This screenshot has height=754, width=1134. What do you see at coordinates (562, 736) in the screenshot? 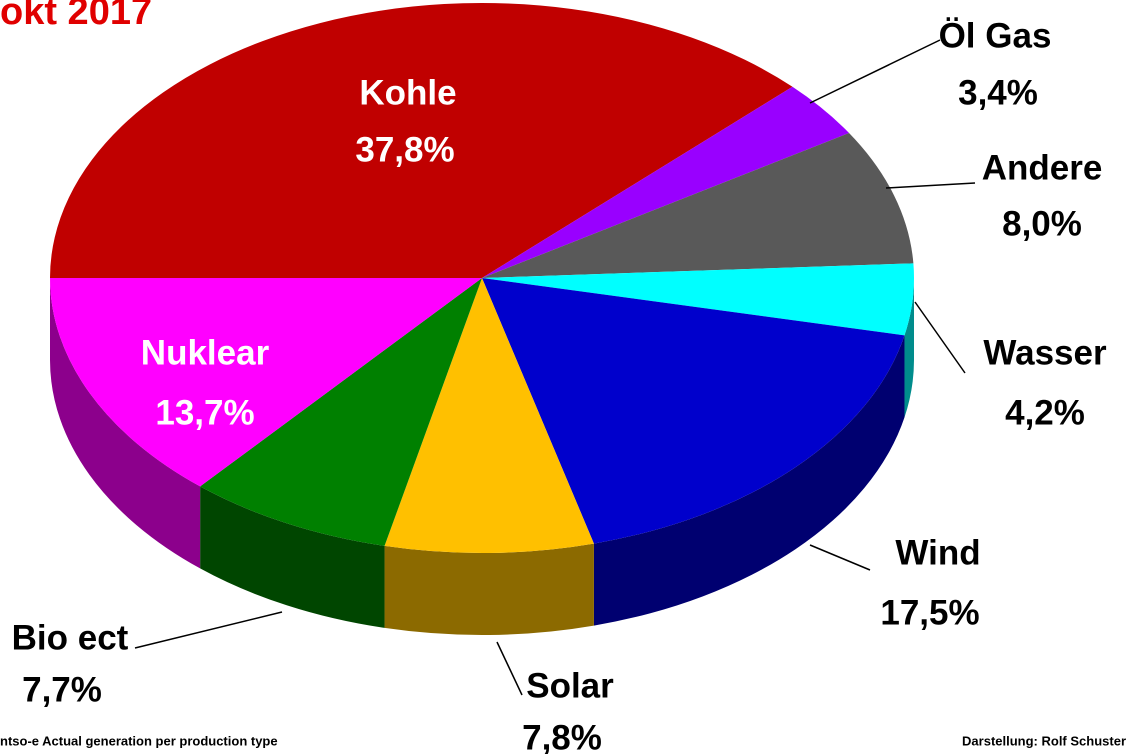
I see `slice-value: 7,8%` at bounding box center [562, 736].